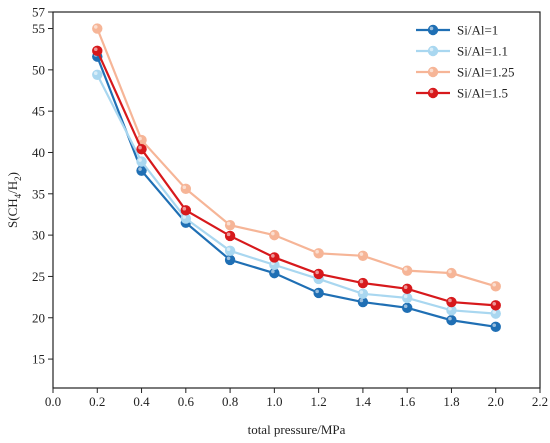 The width and height of the screenshot is (550, 443). I want to click on y-tick-label: 40, so click(38, 152).